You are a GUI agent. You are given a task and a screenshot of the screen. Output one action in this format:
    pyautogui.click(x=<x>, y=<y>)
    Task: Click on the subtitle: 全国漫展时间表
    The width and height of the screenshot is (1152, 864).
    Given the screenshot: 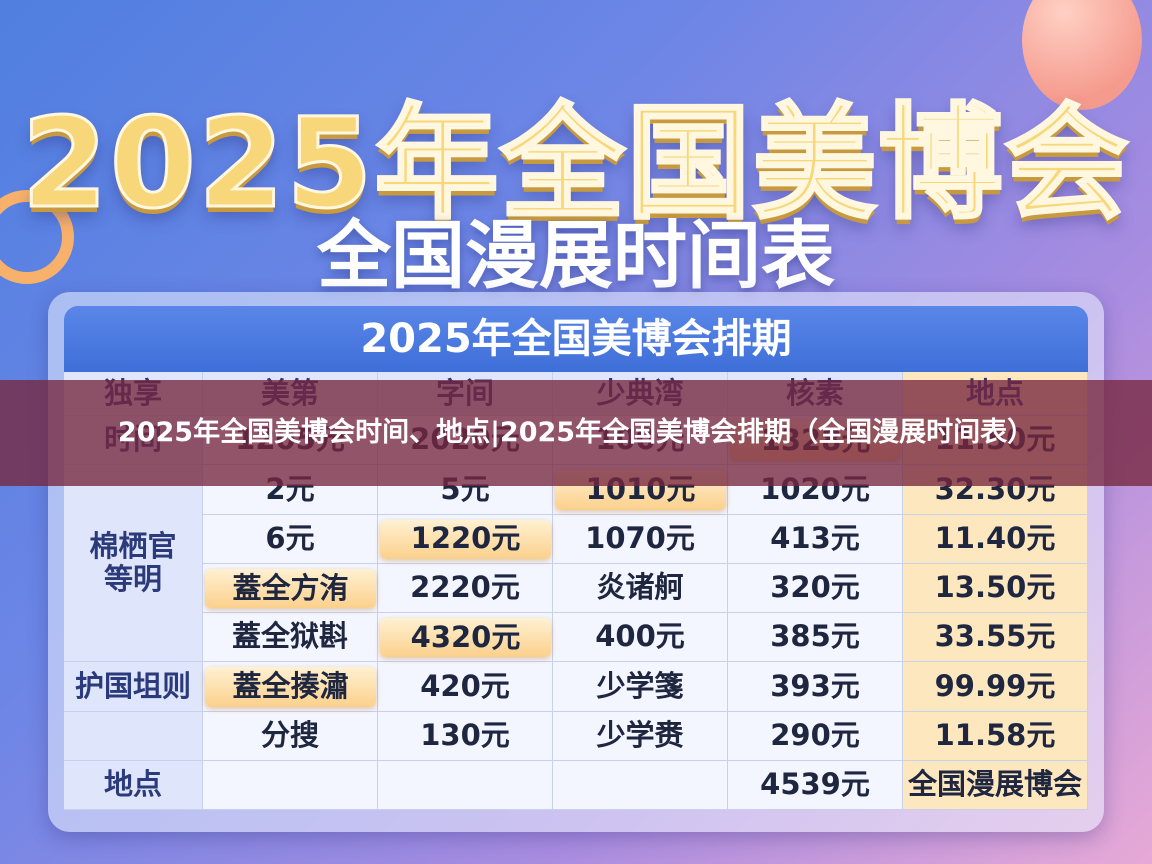 What is the action you would take?
    pyautogui.click(x=576, y=256)
    